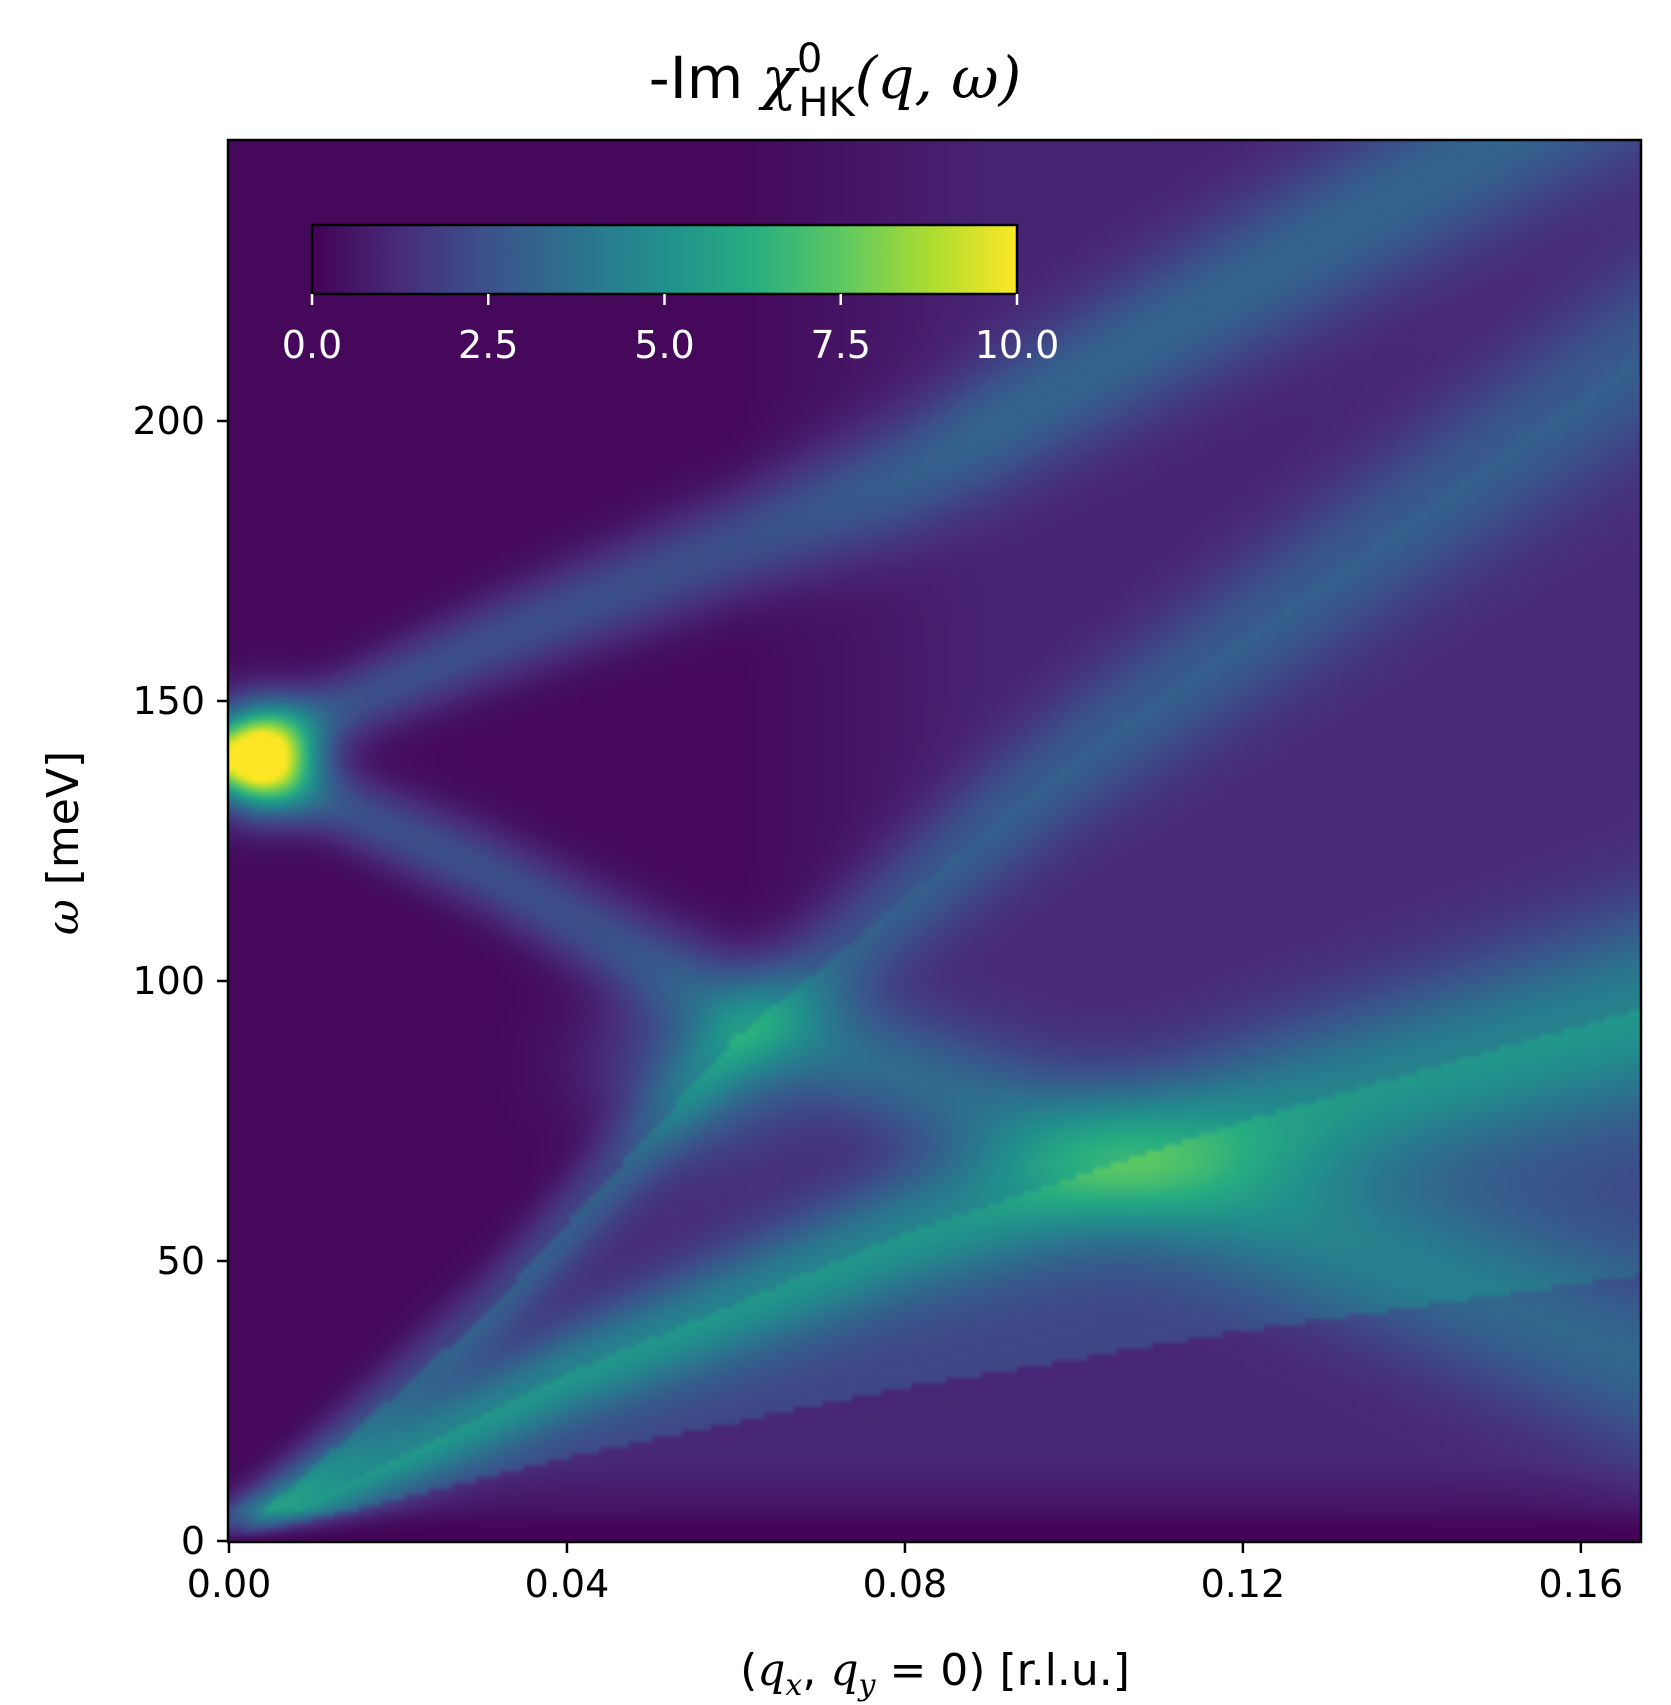 The height and width of the screenshot is (1705, 1671). Describe the element at coordinates (168, 421) in the screenshot. I see `y-tick-label: 200` at that location.